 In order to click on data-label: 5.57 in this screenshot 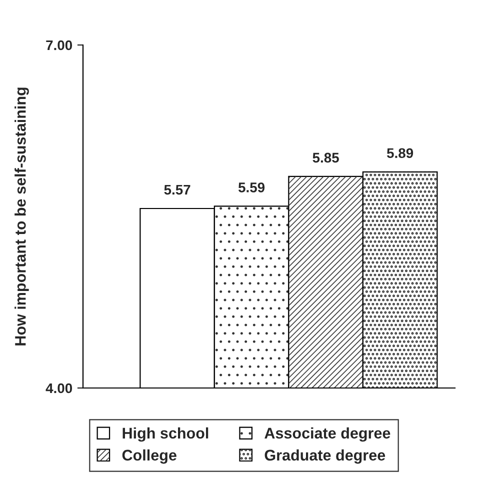, I will do `click(177, 189)`.